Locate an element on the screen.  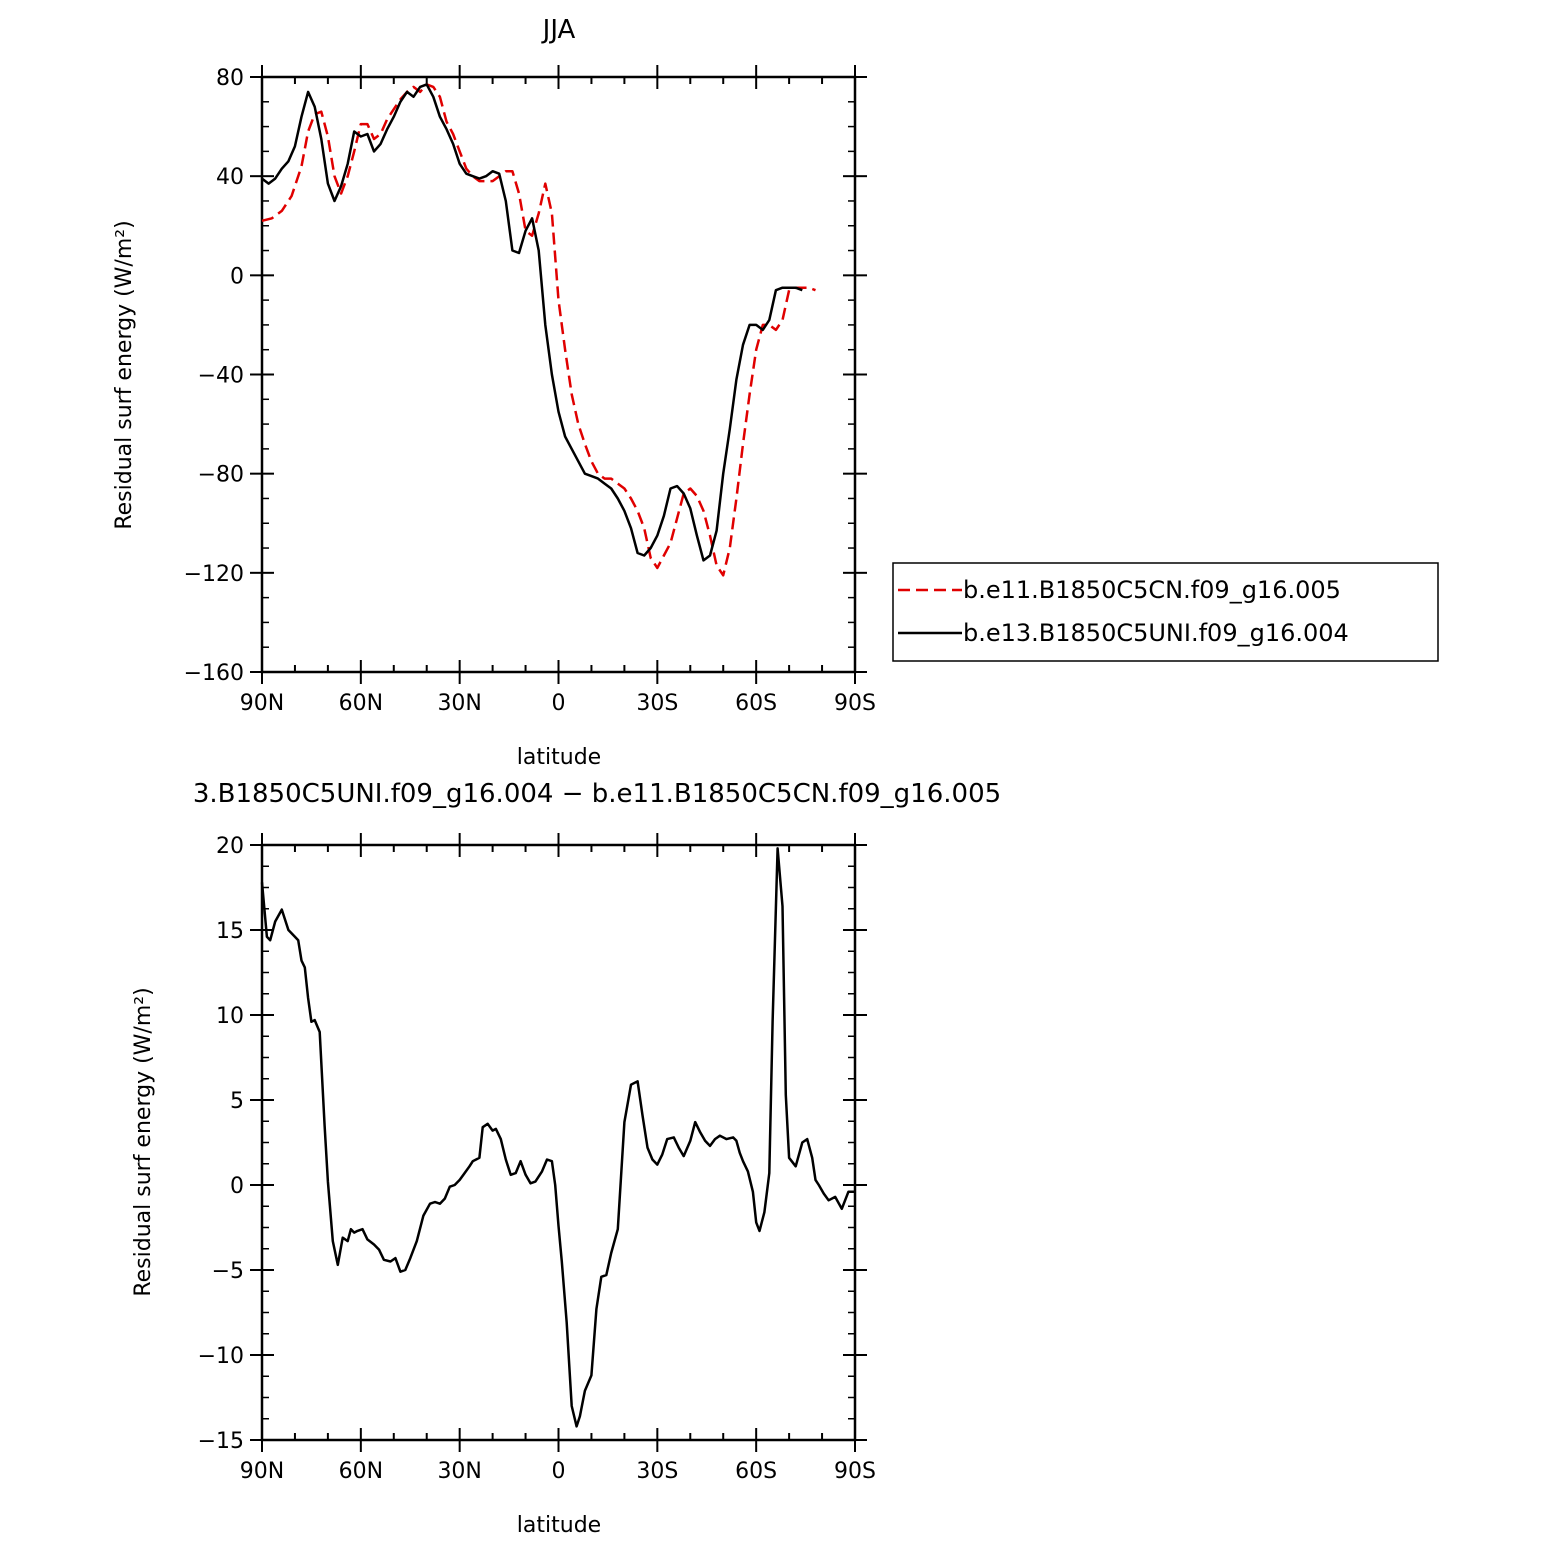
top-y-axis-label: Residual surf energy (W/m²) is located at coordinates (124, 374).